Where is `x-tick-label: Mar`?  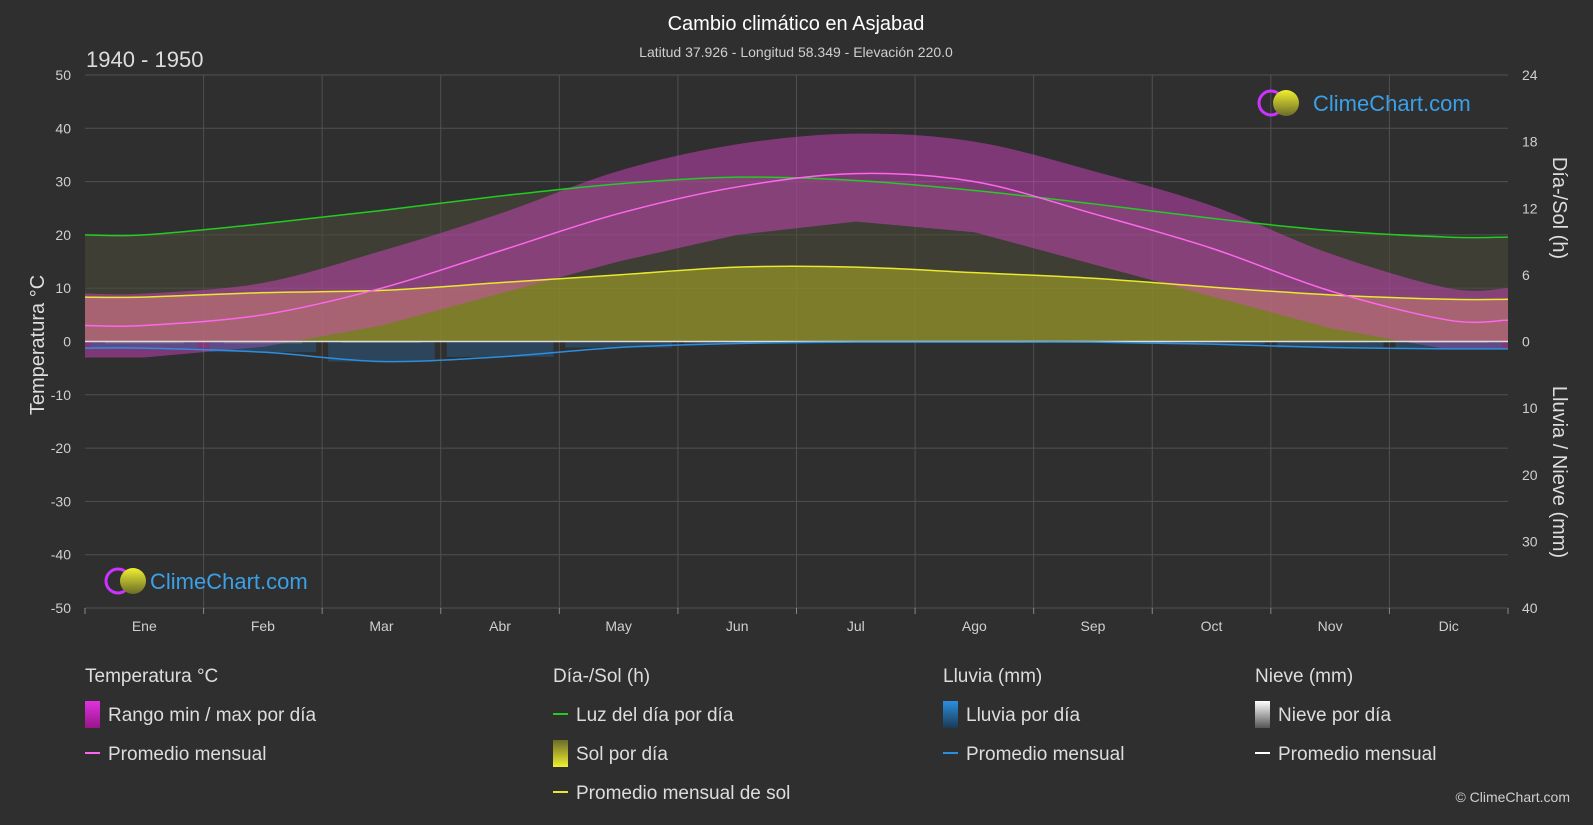 x-tick-label: Mar is located at coordinates (381, 626).